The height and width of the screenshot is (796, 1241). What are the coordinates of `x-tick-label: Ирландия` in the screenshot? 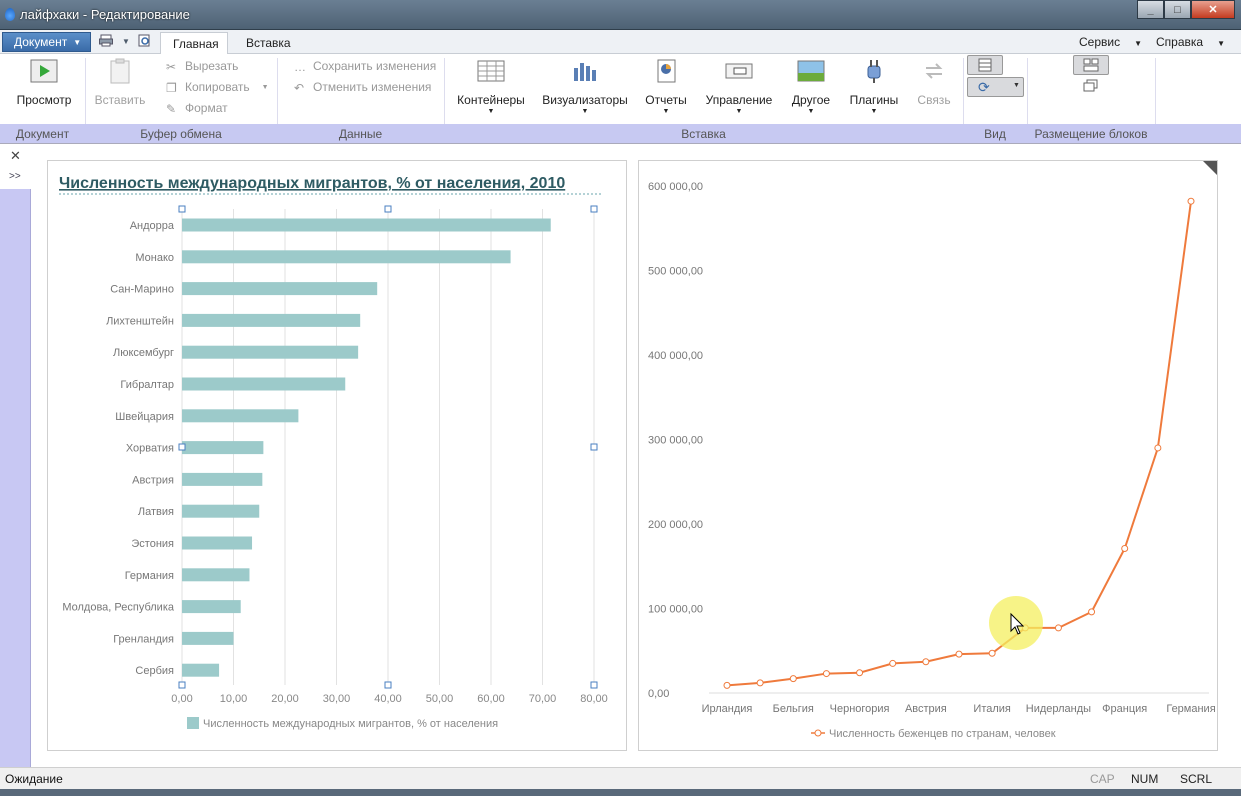 It's located at (727, 709).